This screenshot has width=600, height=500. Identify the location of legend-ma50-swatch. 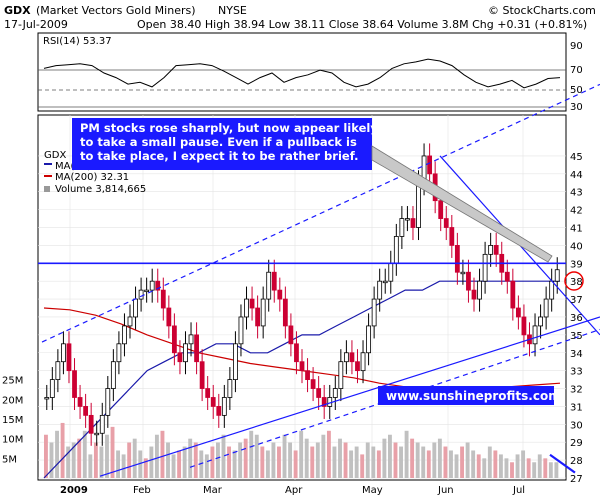
(48, 164).